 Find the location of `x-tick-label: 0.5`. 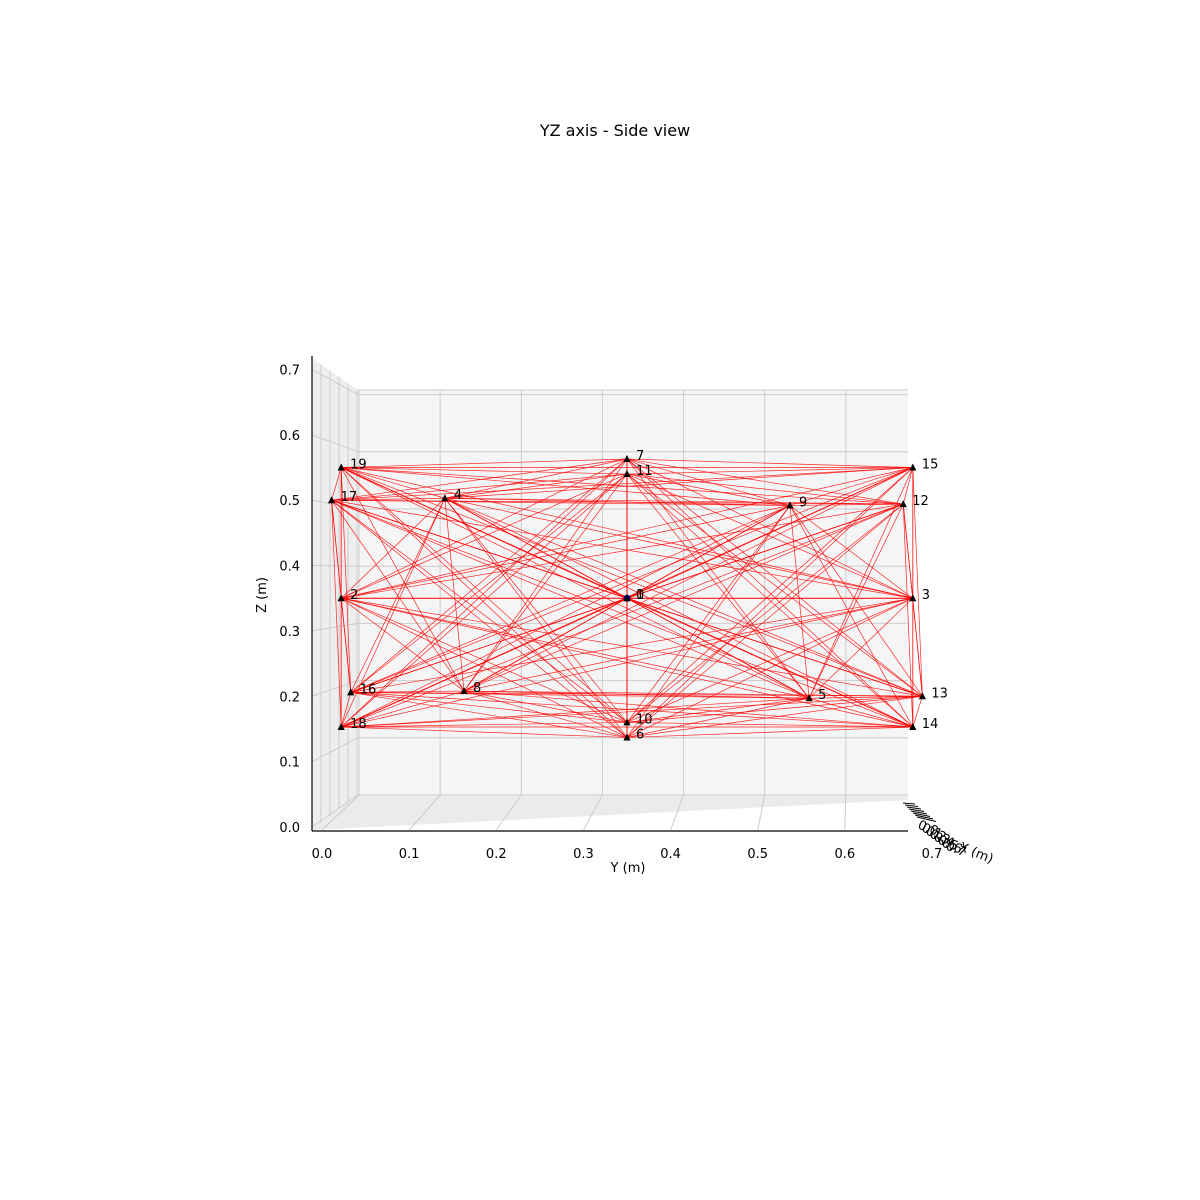

x-tick-label: 0.5 is located at coordinates (757, 854).